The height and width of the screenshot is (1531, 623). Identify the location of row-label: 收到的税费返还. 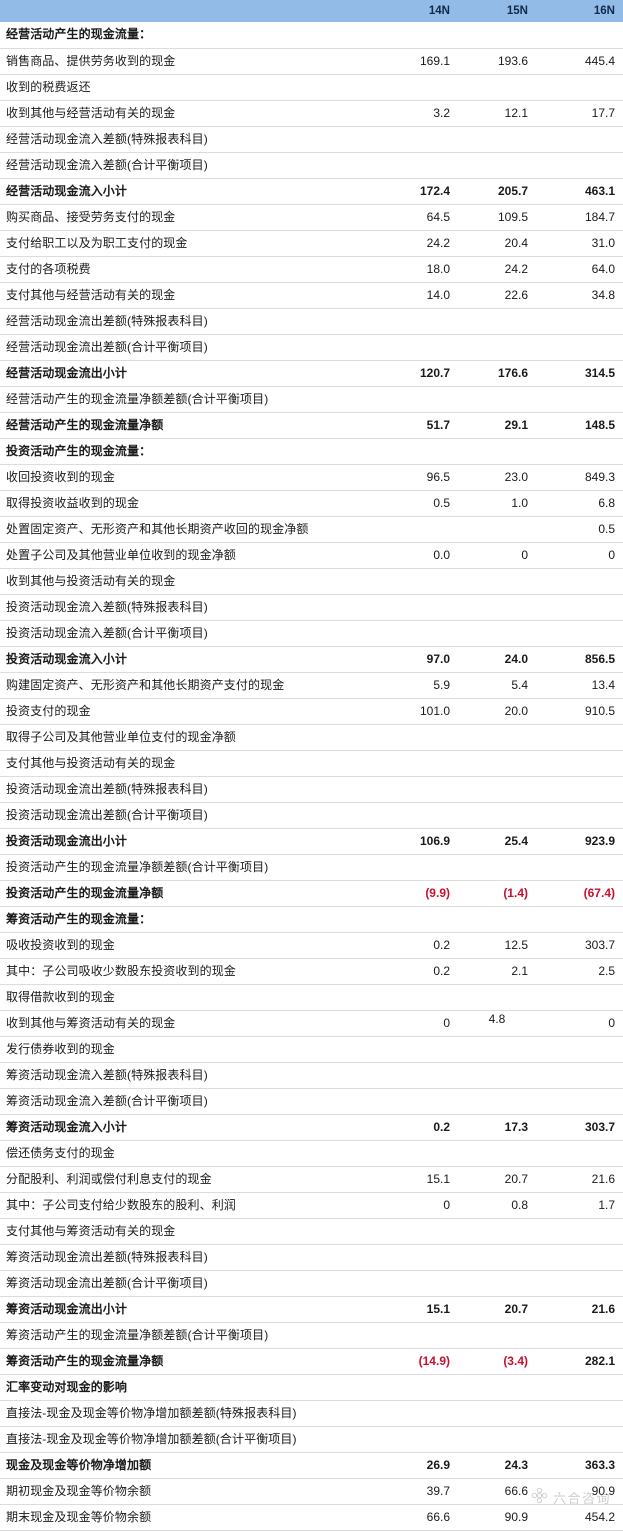
(190, 87).